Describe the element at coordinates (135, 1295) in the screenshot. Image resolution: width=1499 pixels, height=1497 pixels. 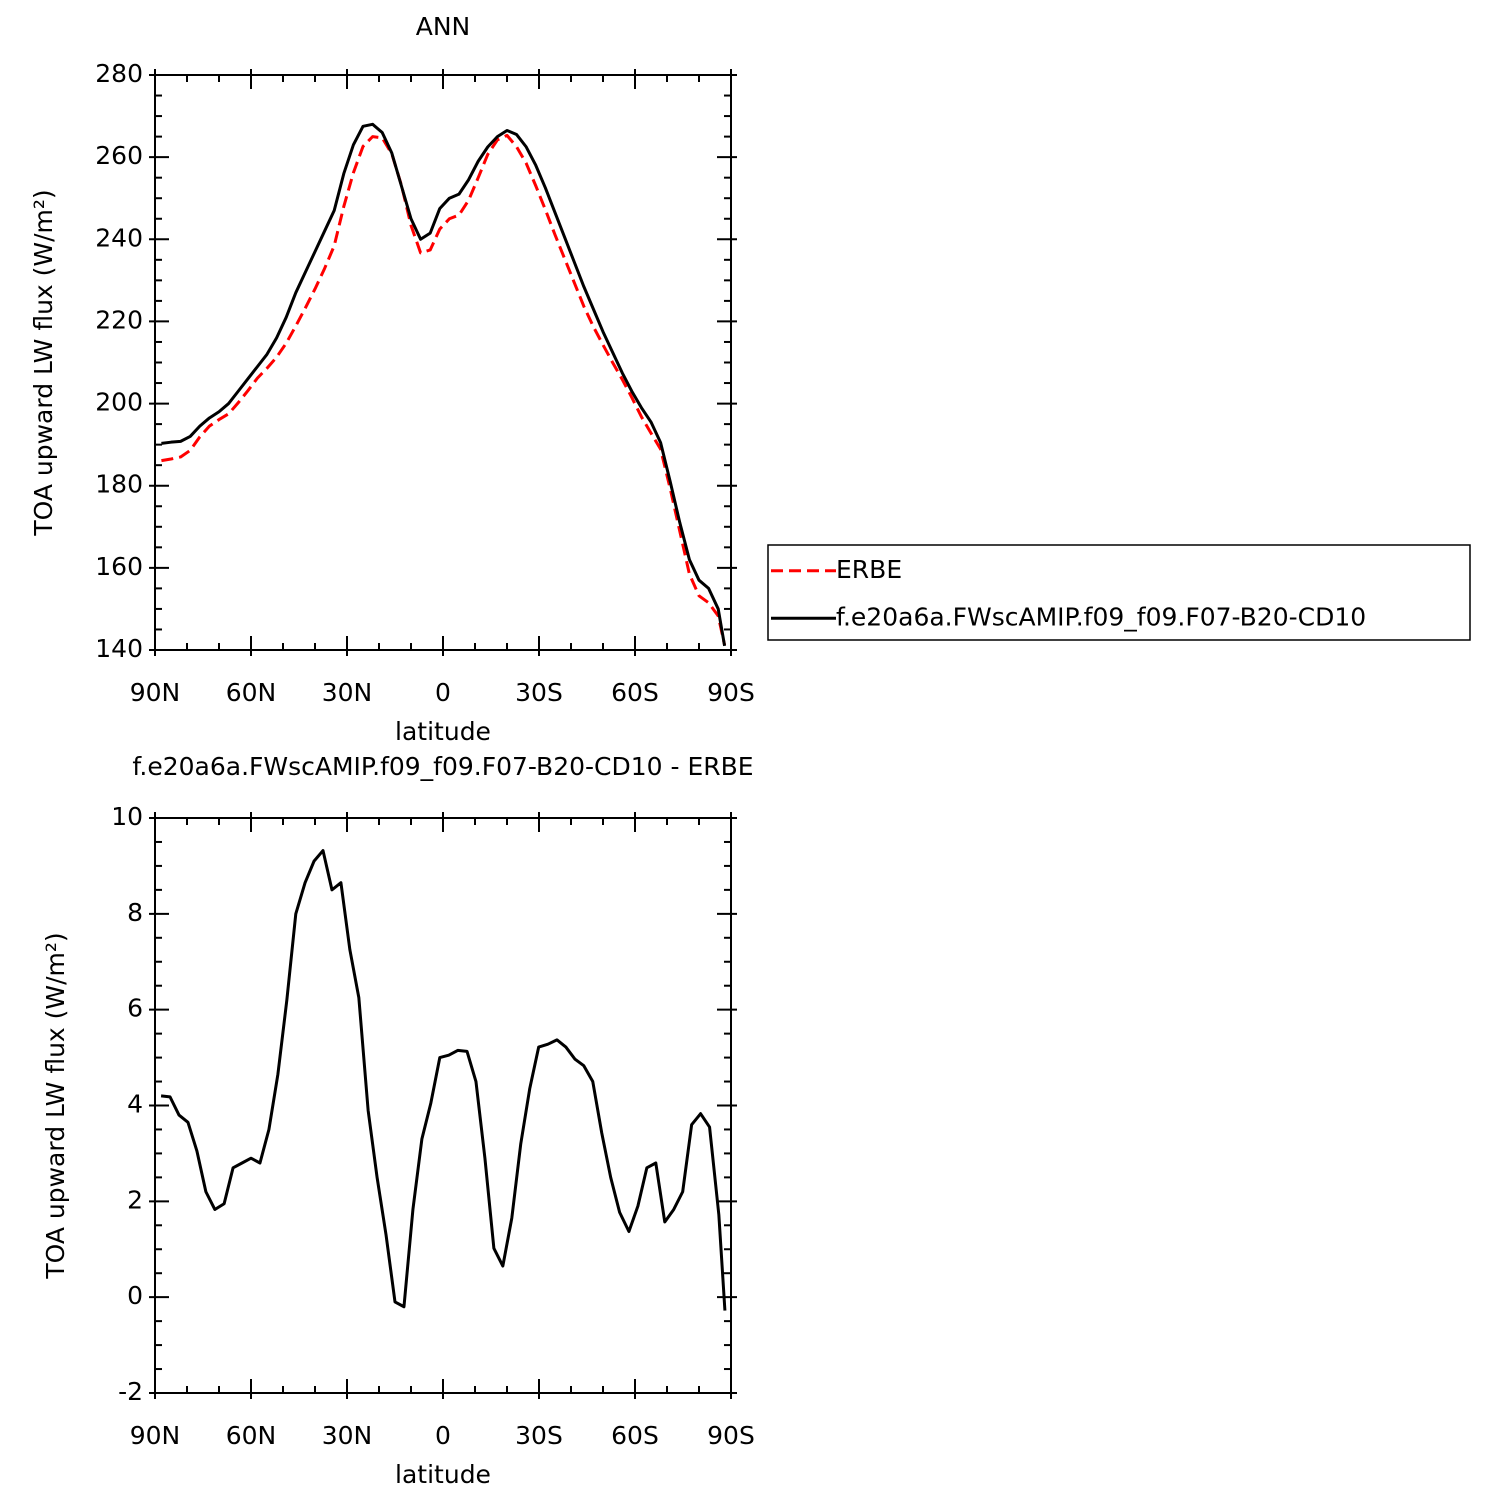
I see `y-tick-label: 0` at that location.